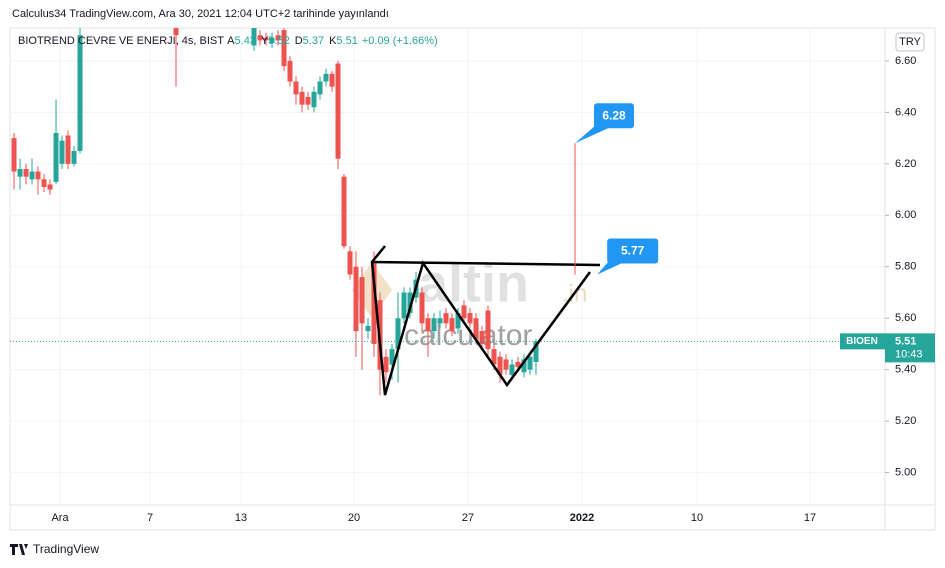 This screenshot has height=568, width=945. What do you see at coordinates (354, 518) in the screenshot?
I see `x-tick-label: 20` at bounding box center [354, 518].